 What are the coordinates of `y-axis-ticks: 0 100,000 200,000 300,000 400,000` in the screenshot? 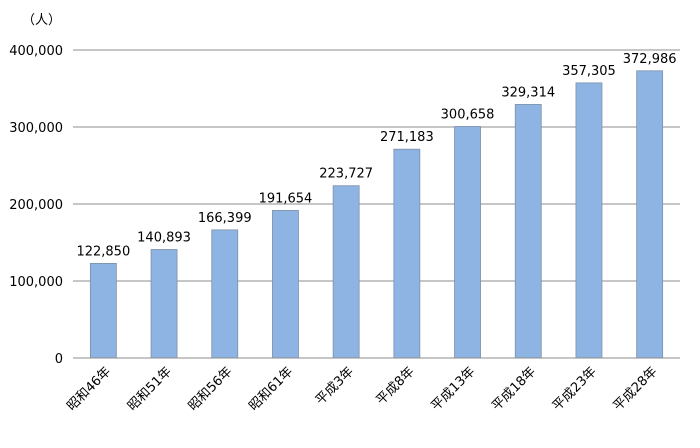 It's located at (36, 205).